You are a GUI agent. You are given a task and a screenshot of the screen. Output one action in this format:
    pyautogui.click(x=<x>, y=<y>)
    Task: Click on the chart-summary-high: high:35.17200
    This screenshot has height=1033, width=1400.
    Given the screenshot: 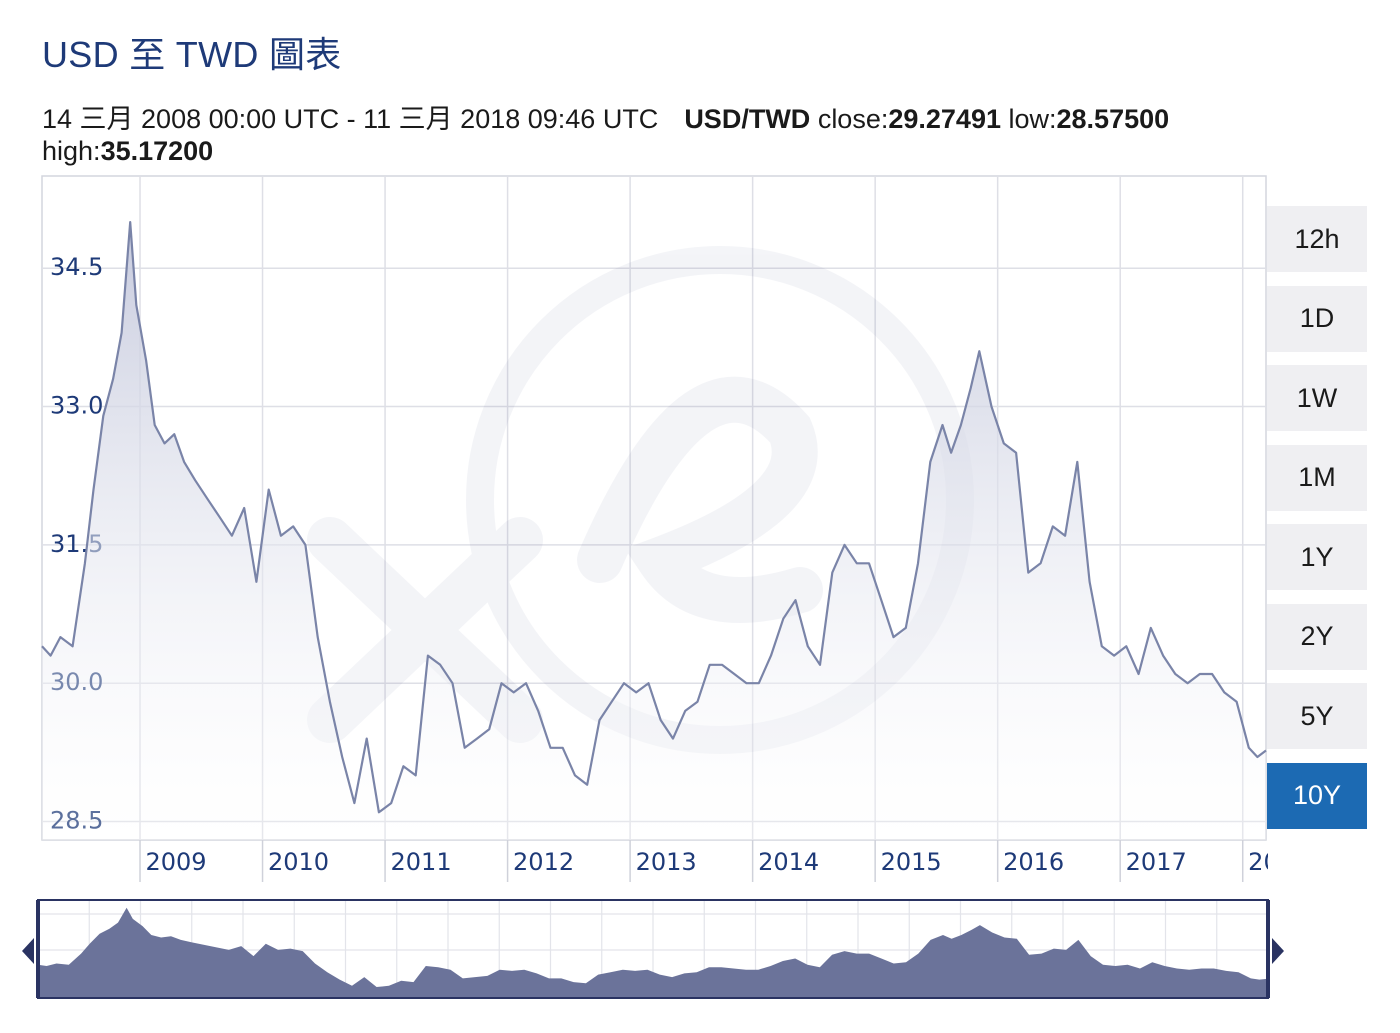 What is the action you would take?
    pyautogui.click(x=127, y=151)
    